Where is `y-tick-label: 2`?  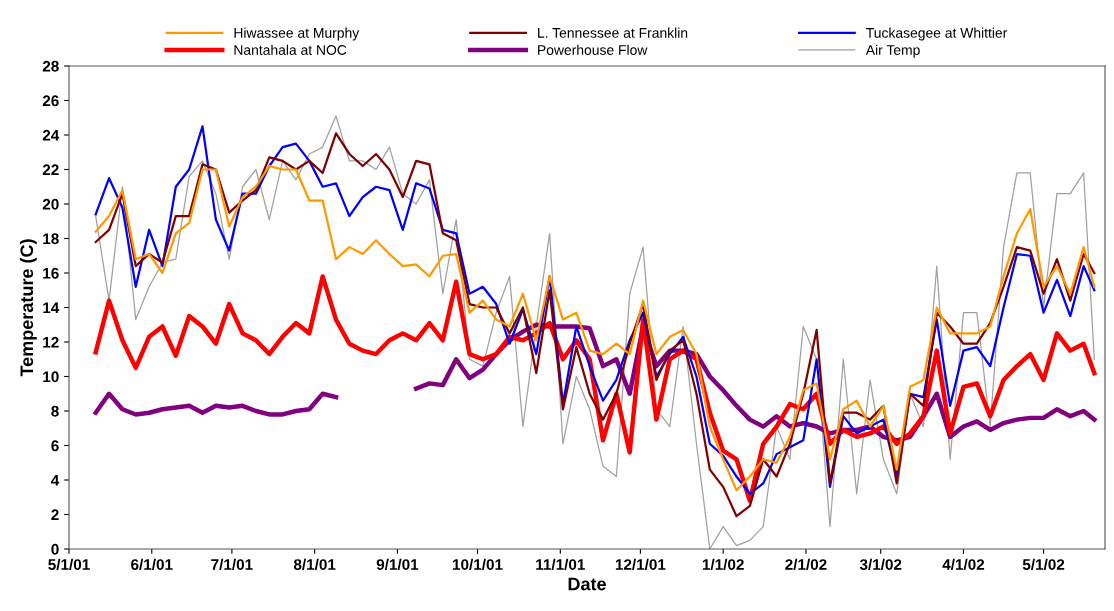
y-tick-label: 2 is located at coordinates (55, 515).